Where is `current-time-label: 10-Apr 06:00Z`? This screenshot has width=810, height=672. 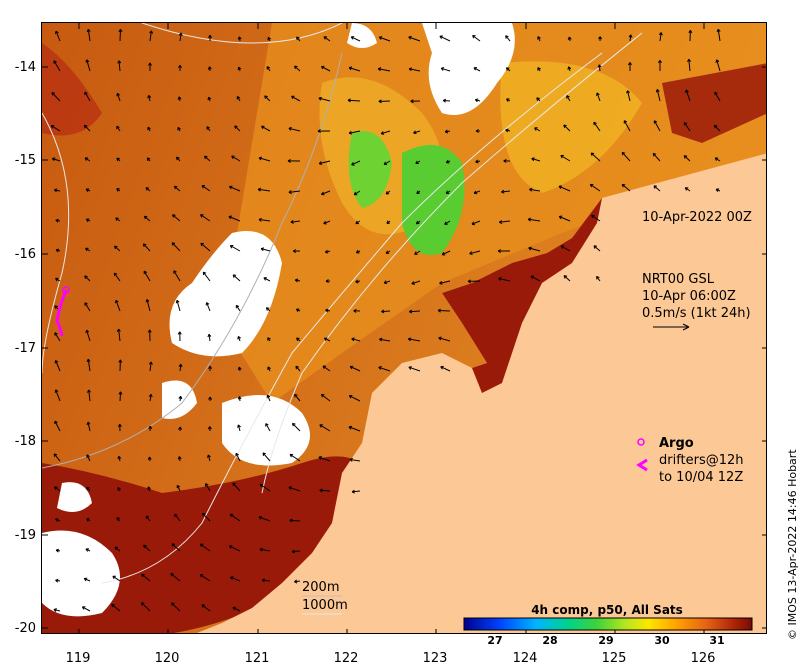
current-time-label: 10-Apr 06:00Z is located at coordinates (689, 296).